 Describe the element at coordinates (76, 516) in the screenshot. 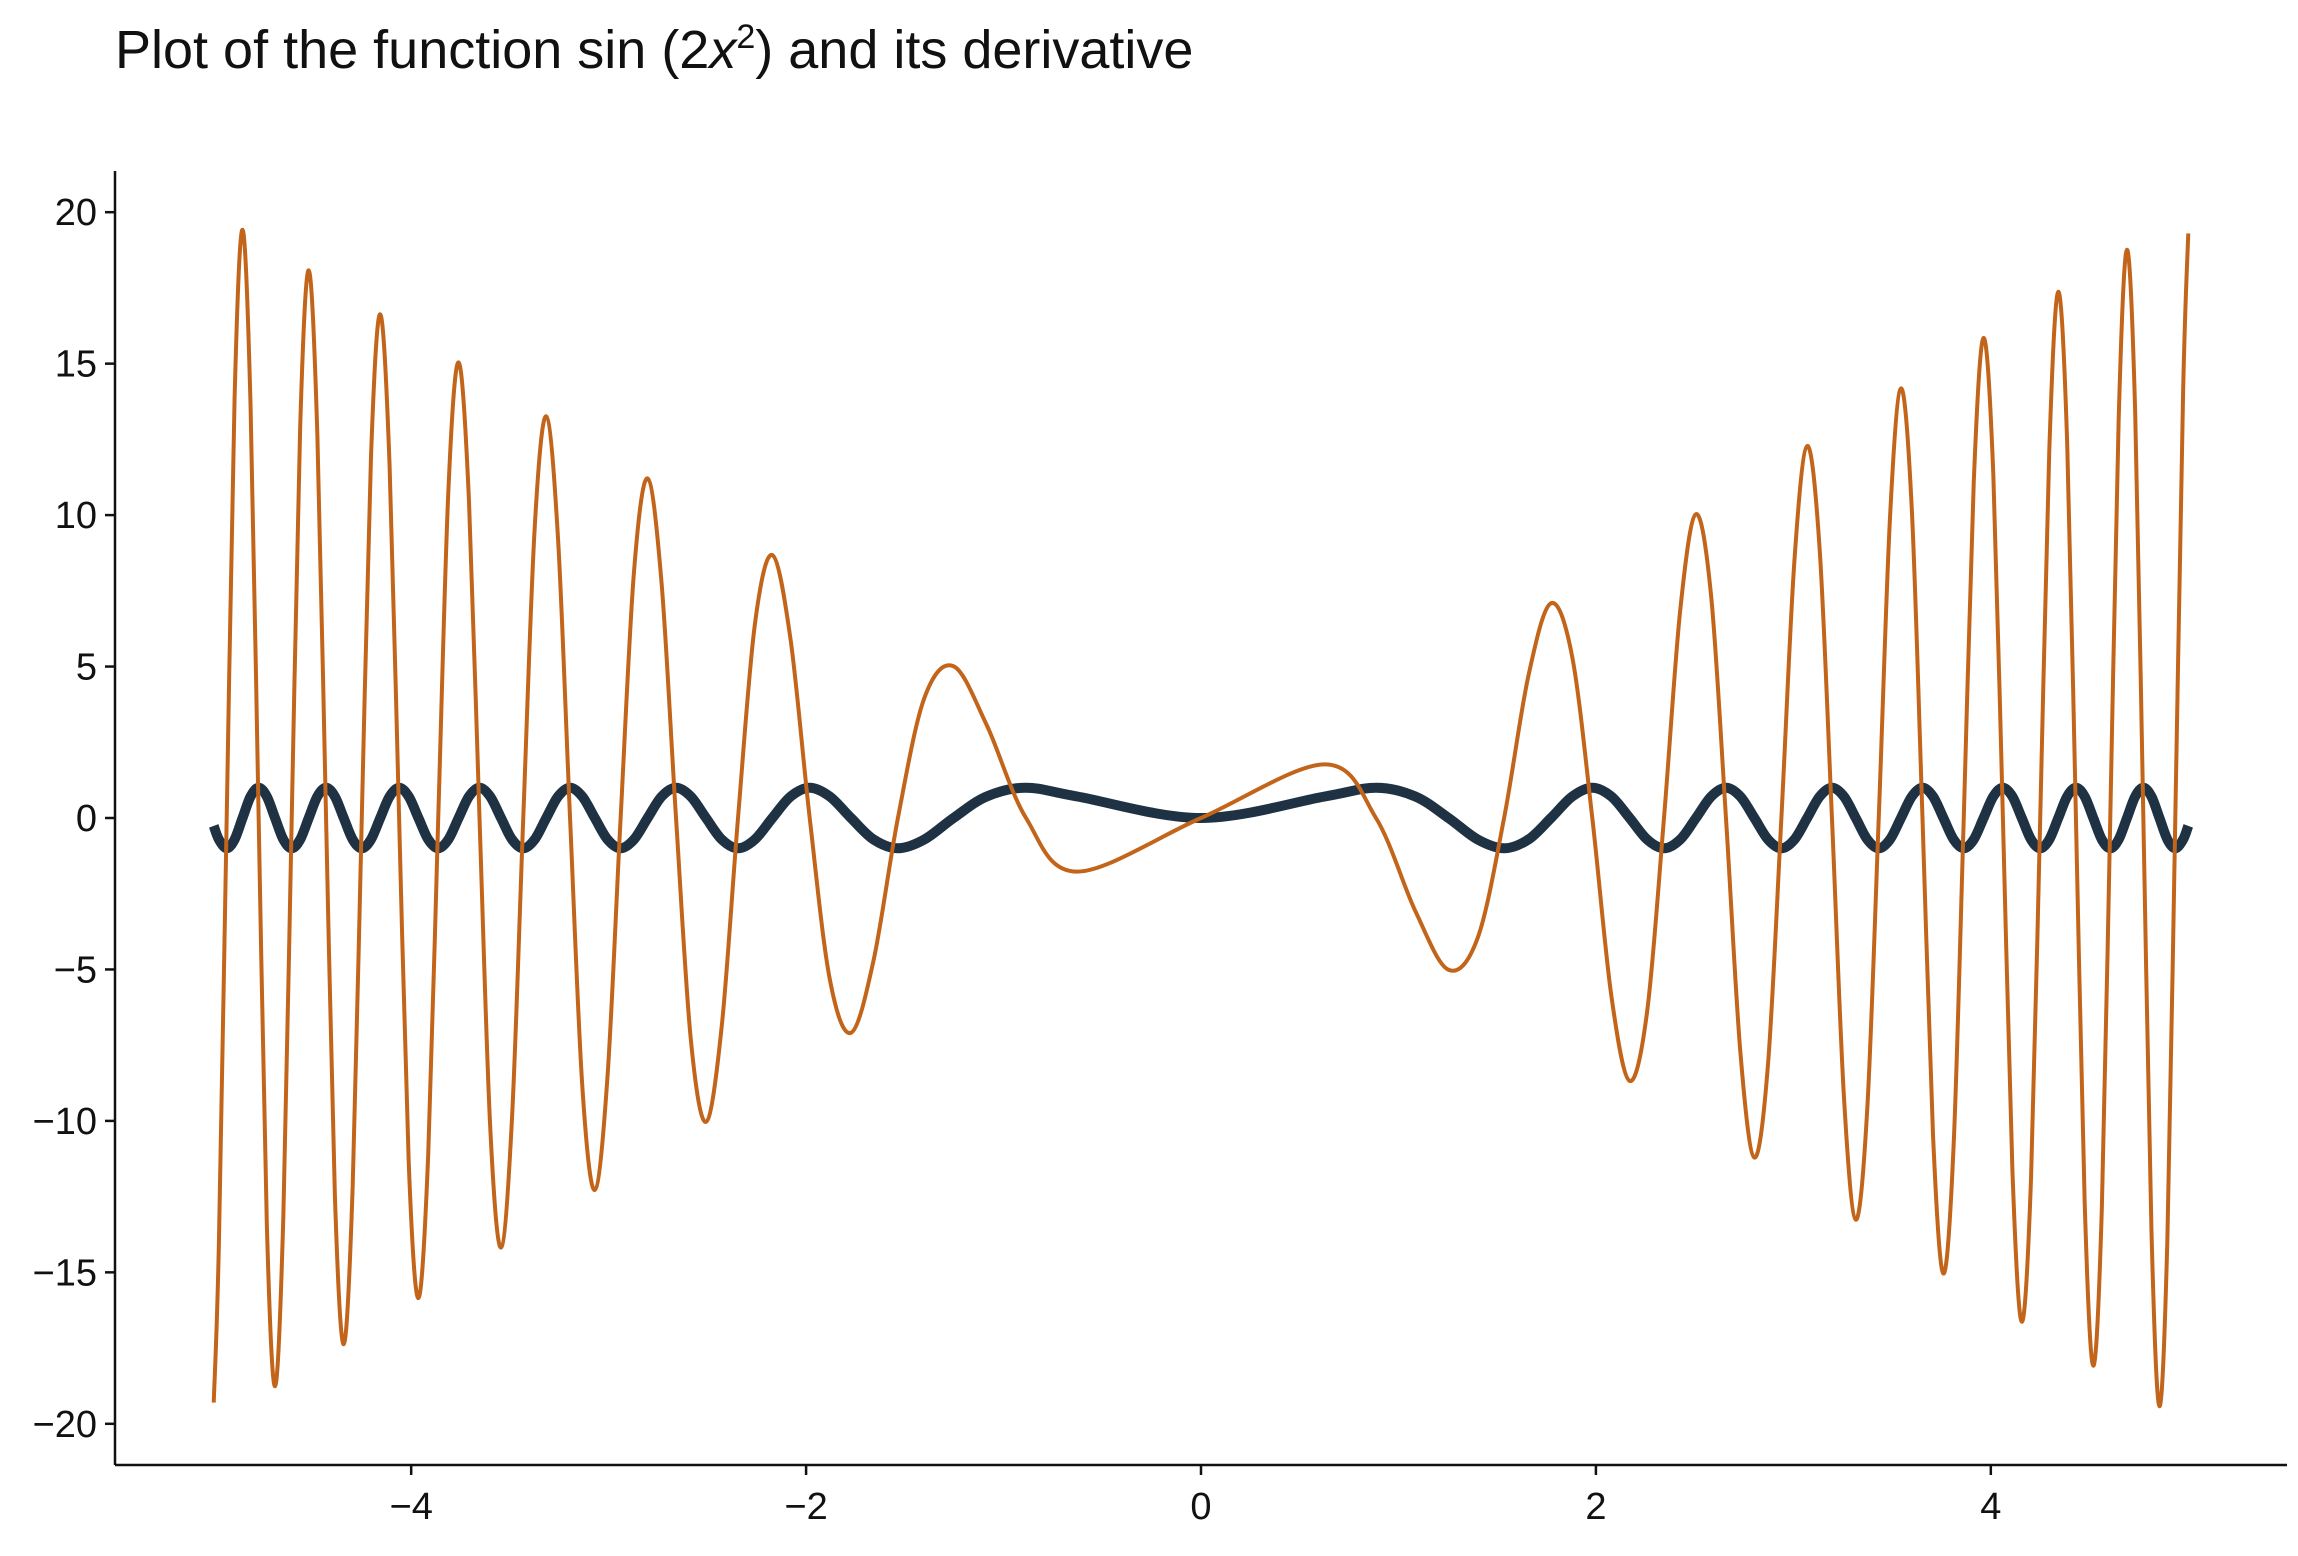

I see `y-tick-label: 10` at that location.